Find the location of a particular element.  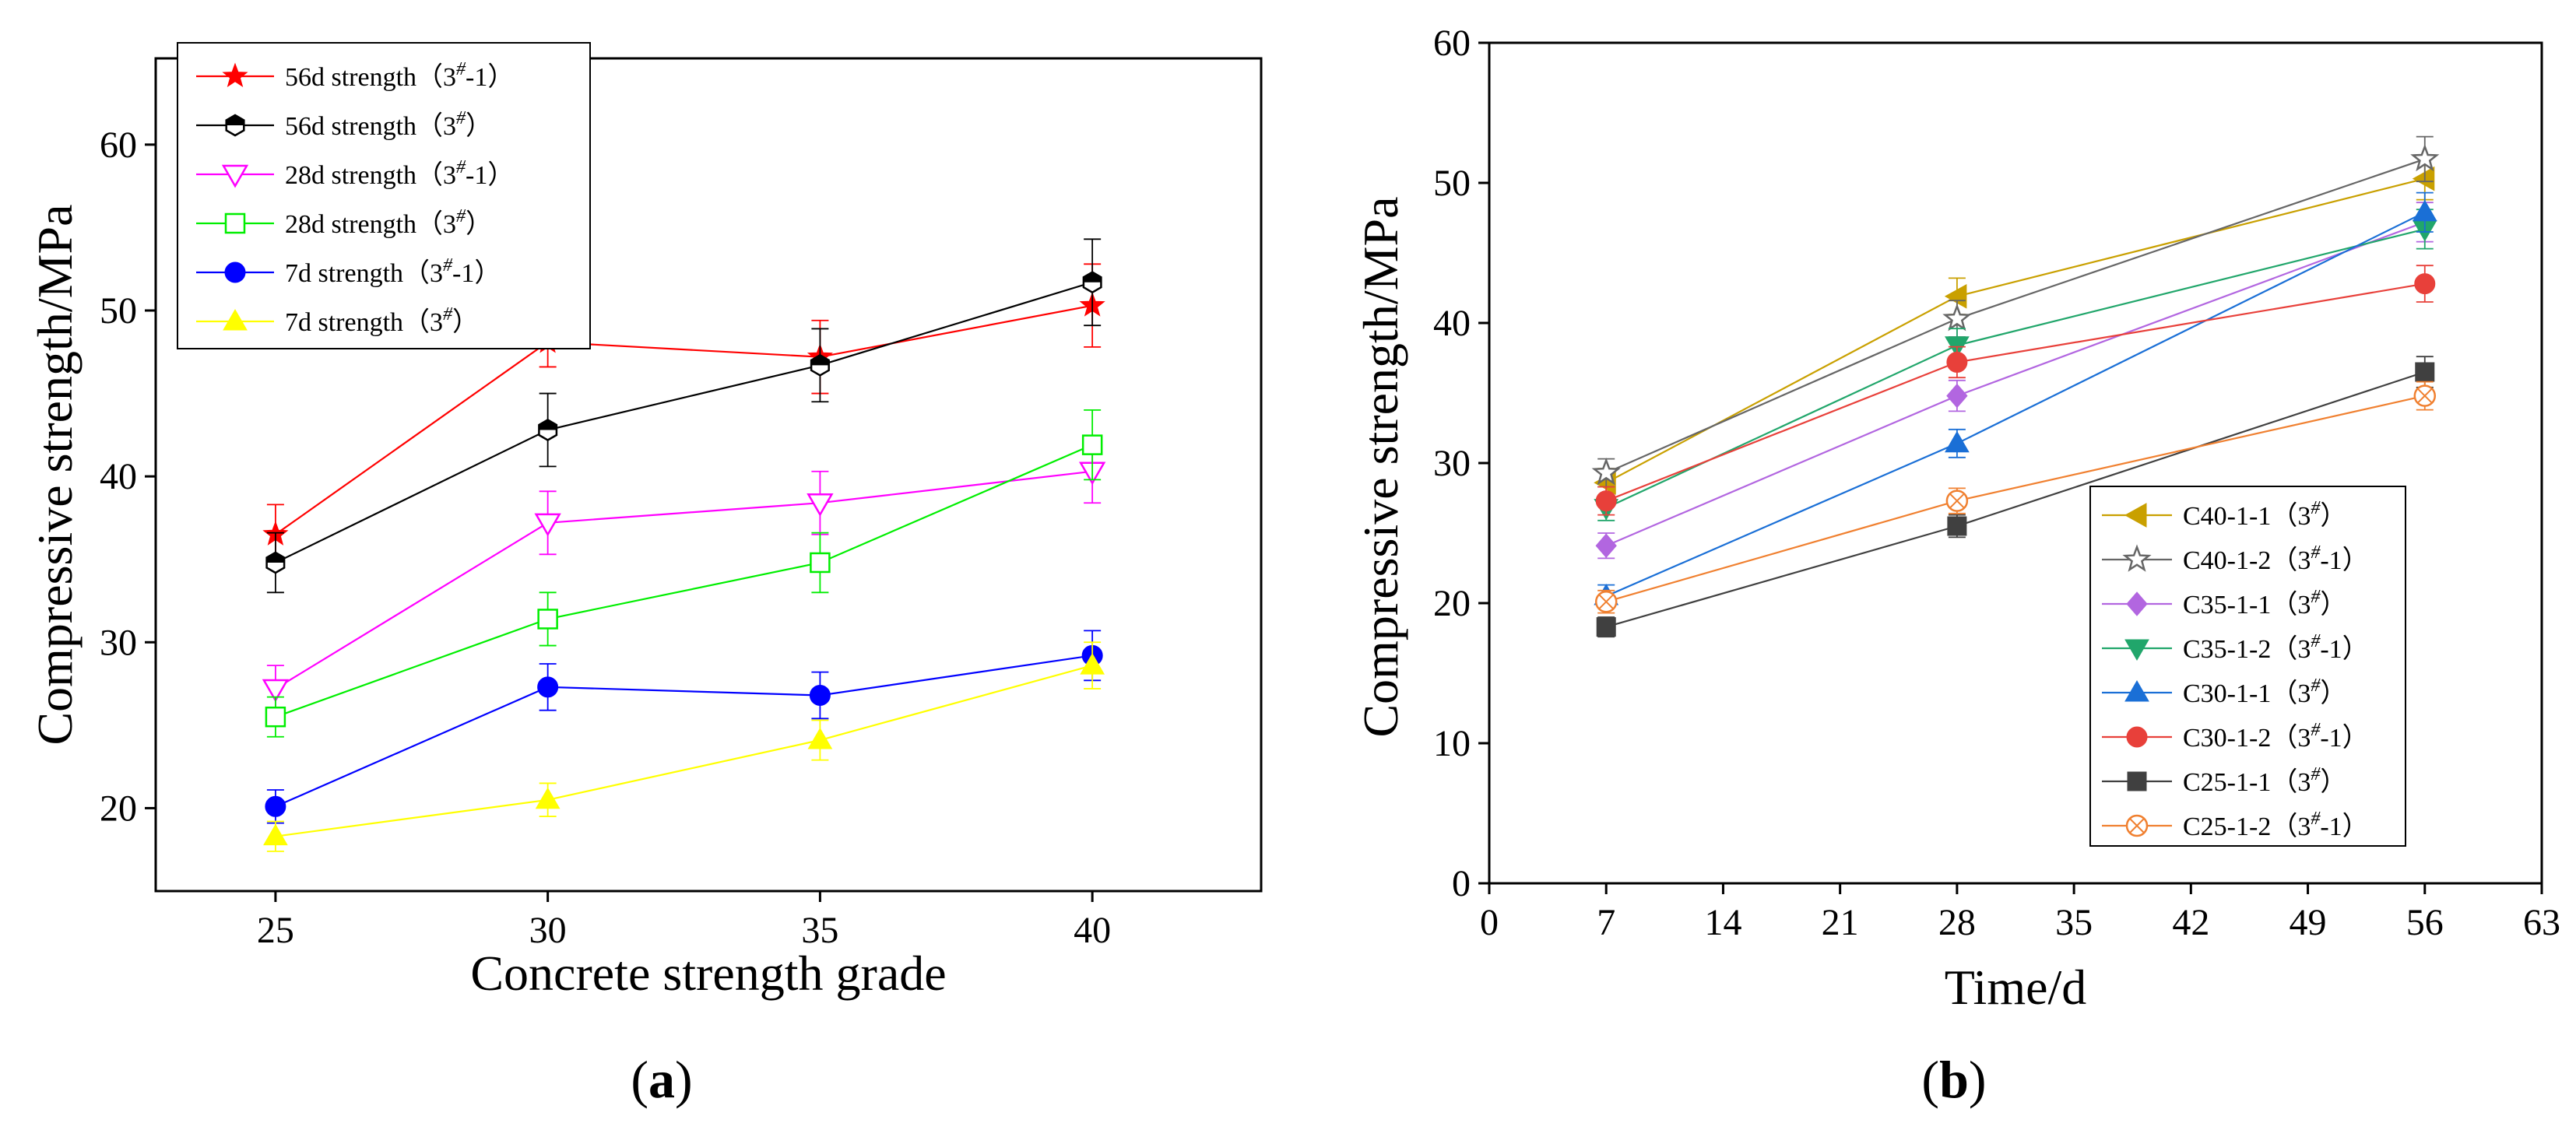

panel-a-caption-letter: a is located at coordinates (661, 1079).